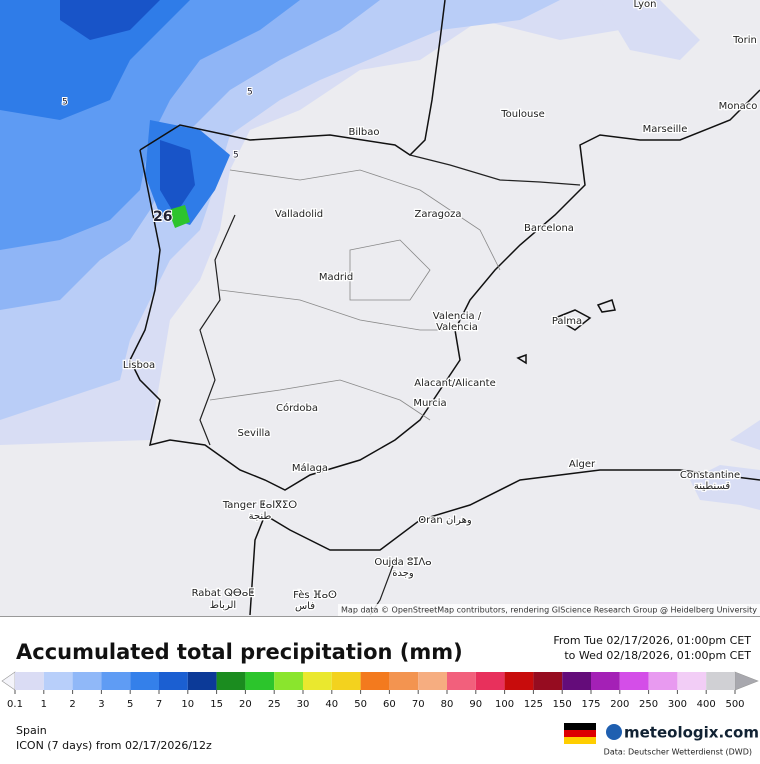 The width and height of the screenshot is (760, 764). Describe the element at coordinates (590, 704) in the screenshot. I see `tick-label: 175` at that location.